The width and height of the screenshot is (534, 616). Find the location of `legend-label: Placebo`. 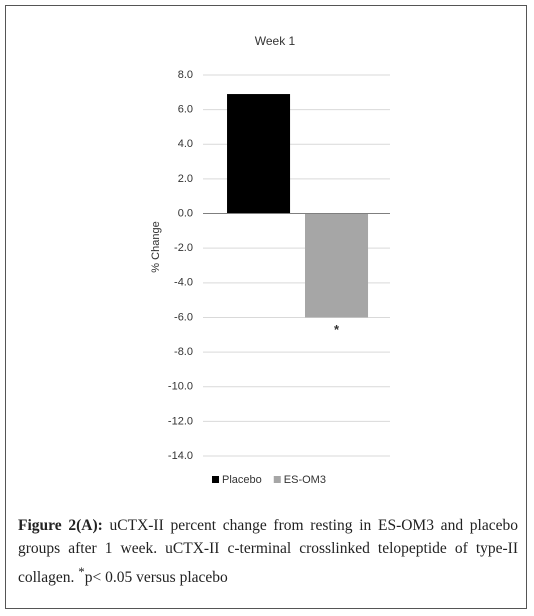

legend-label: Placebo is located at coordinates (242, 480).